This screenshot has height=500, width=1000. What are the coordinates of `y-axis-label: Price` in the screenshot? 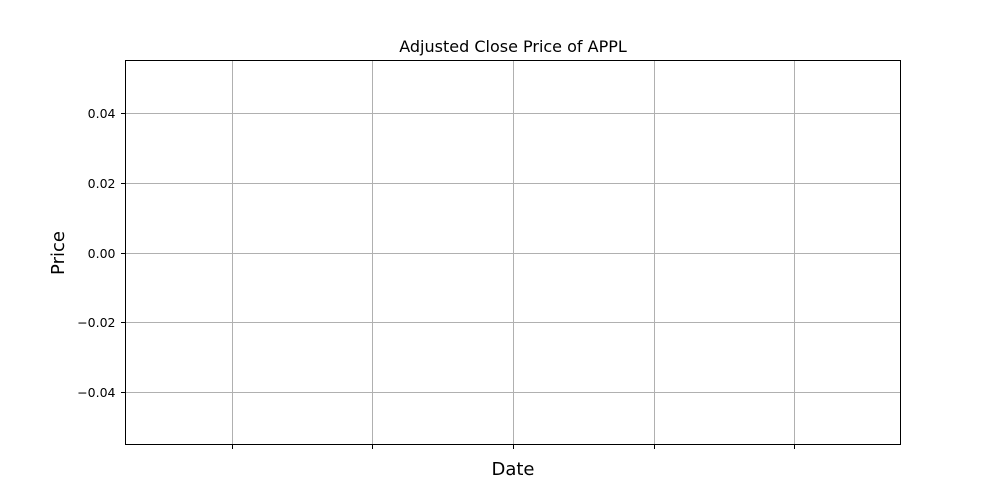 It's located at (58, 253).